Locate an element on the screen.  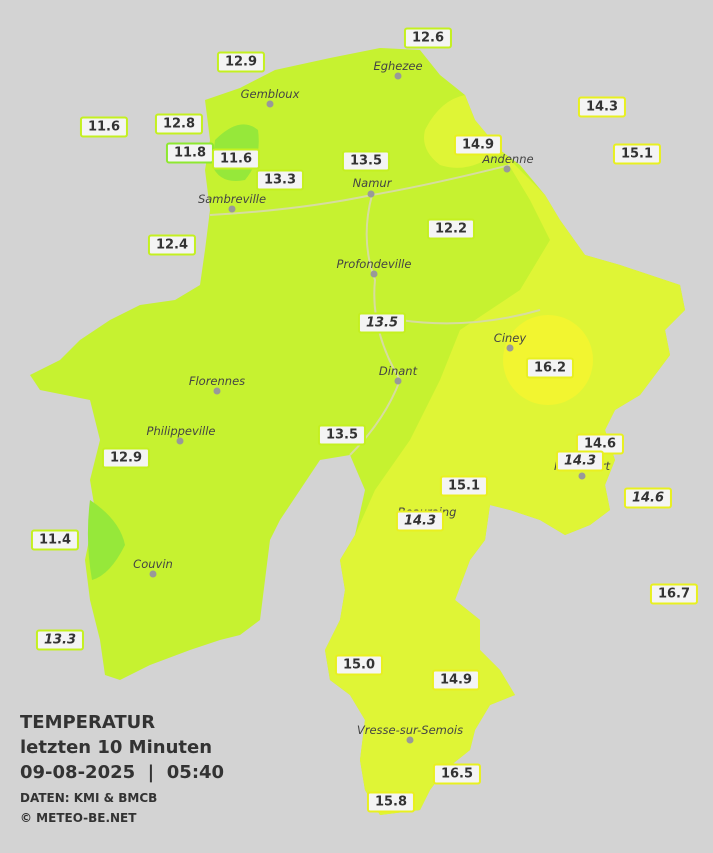
copyright: © METEO-BE.NET is located at coordinates (78, 818).